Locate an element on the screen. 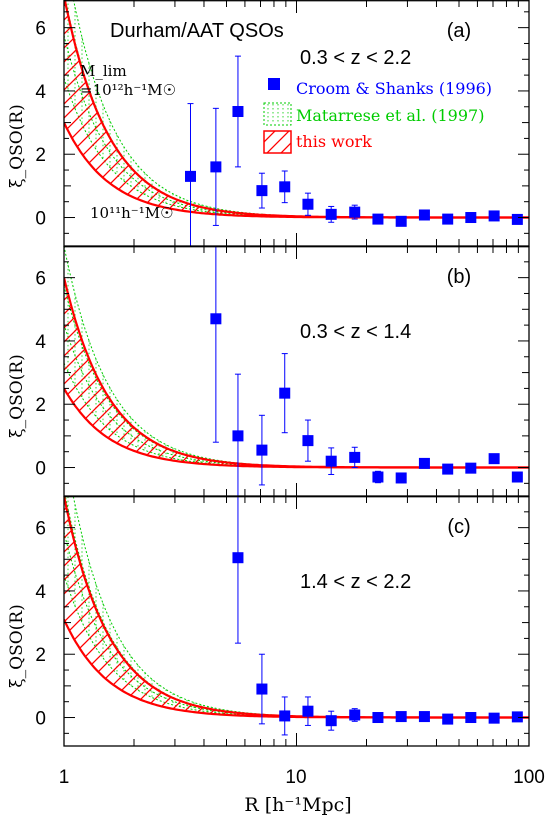 The height and width of the screenshot is (819, 545). plot-title: Durham/AAT QSOs is located at coordinates (197, 31).